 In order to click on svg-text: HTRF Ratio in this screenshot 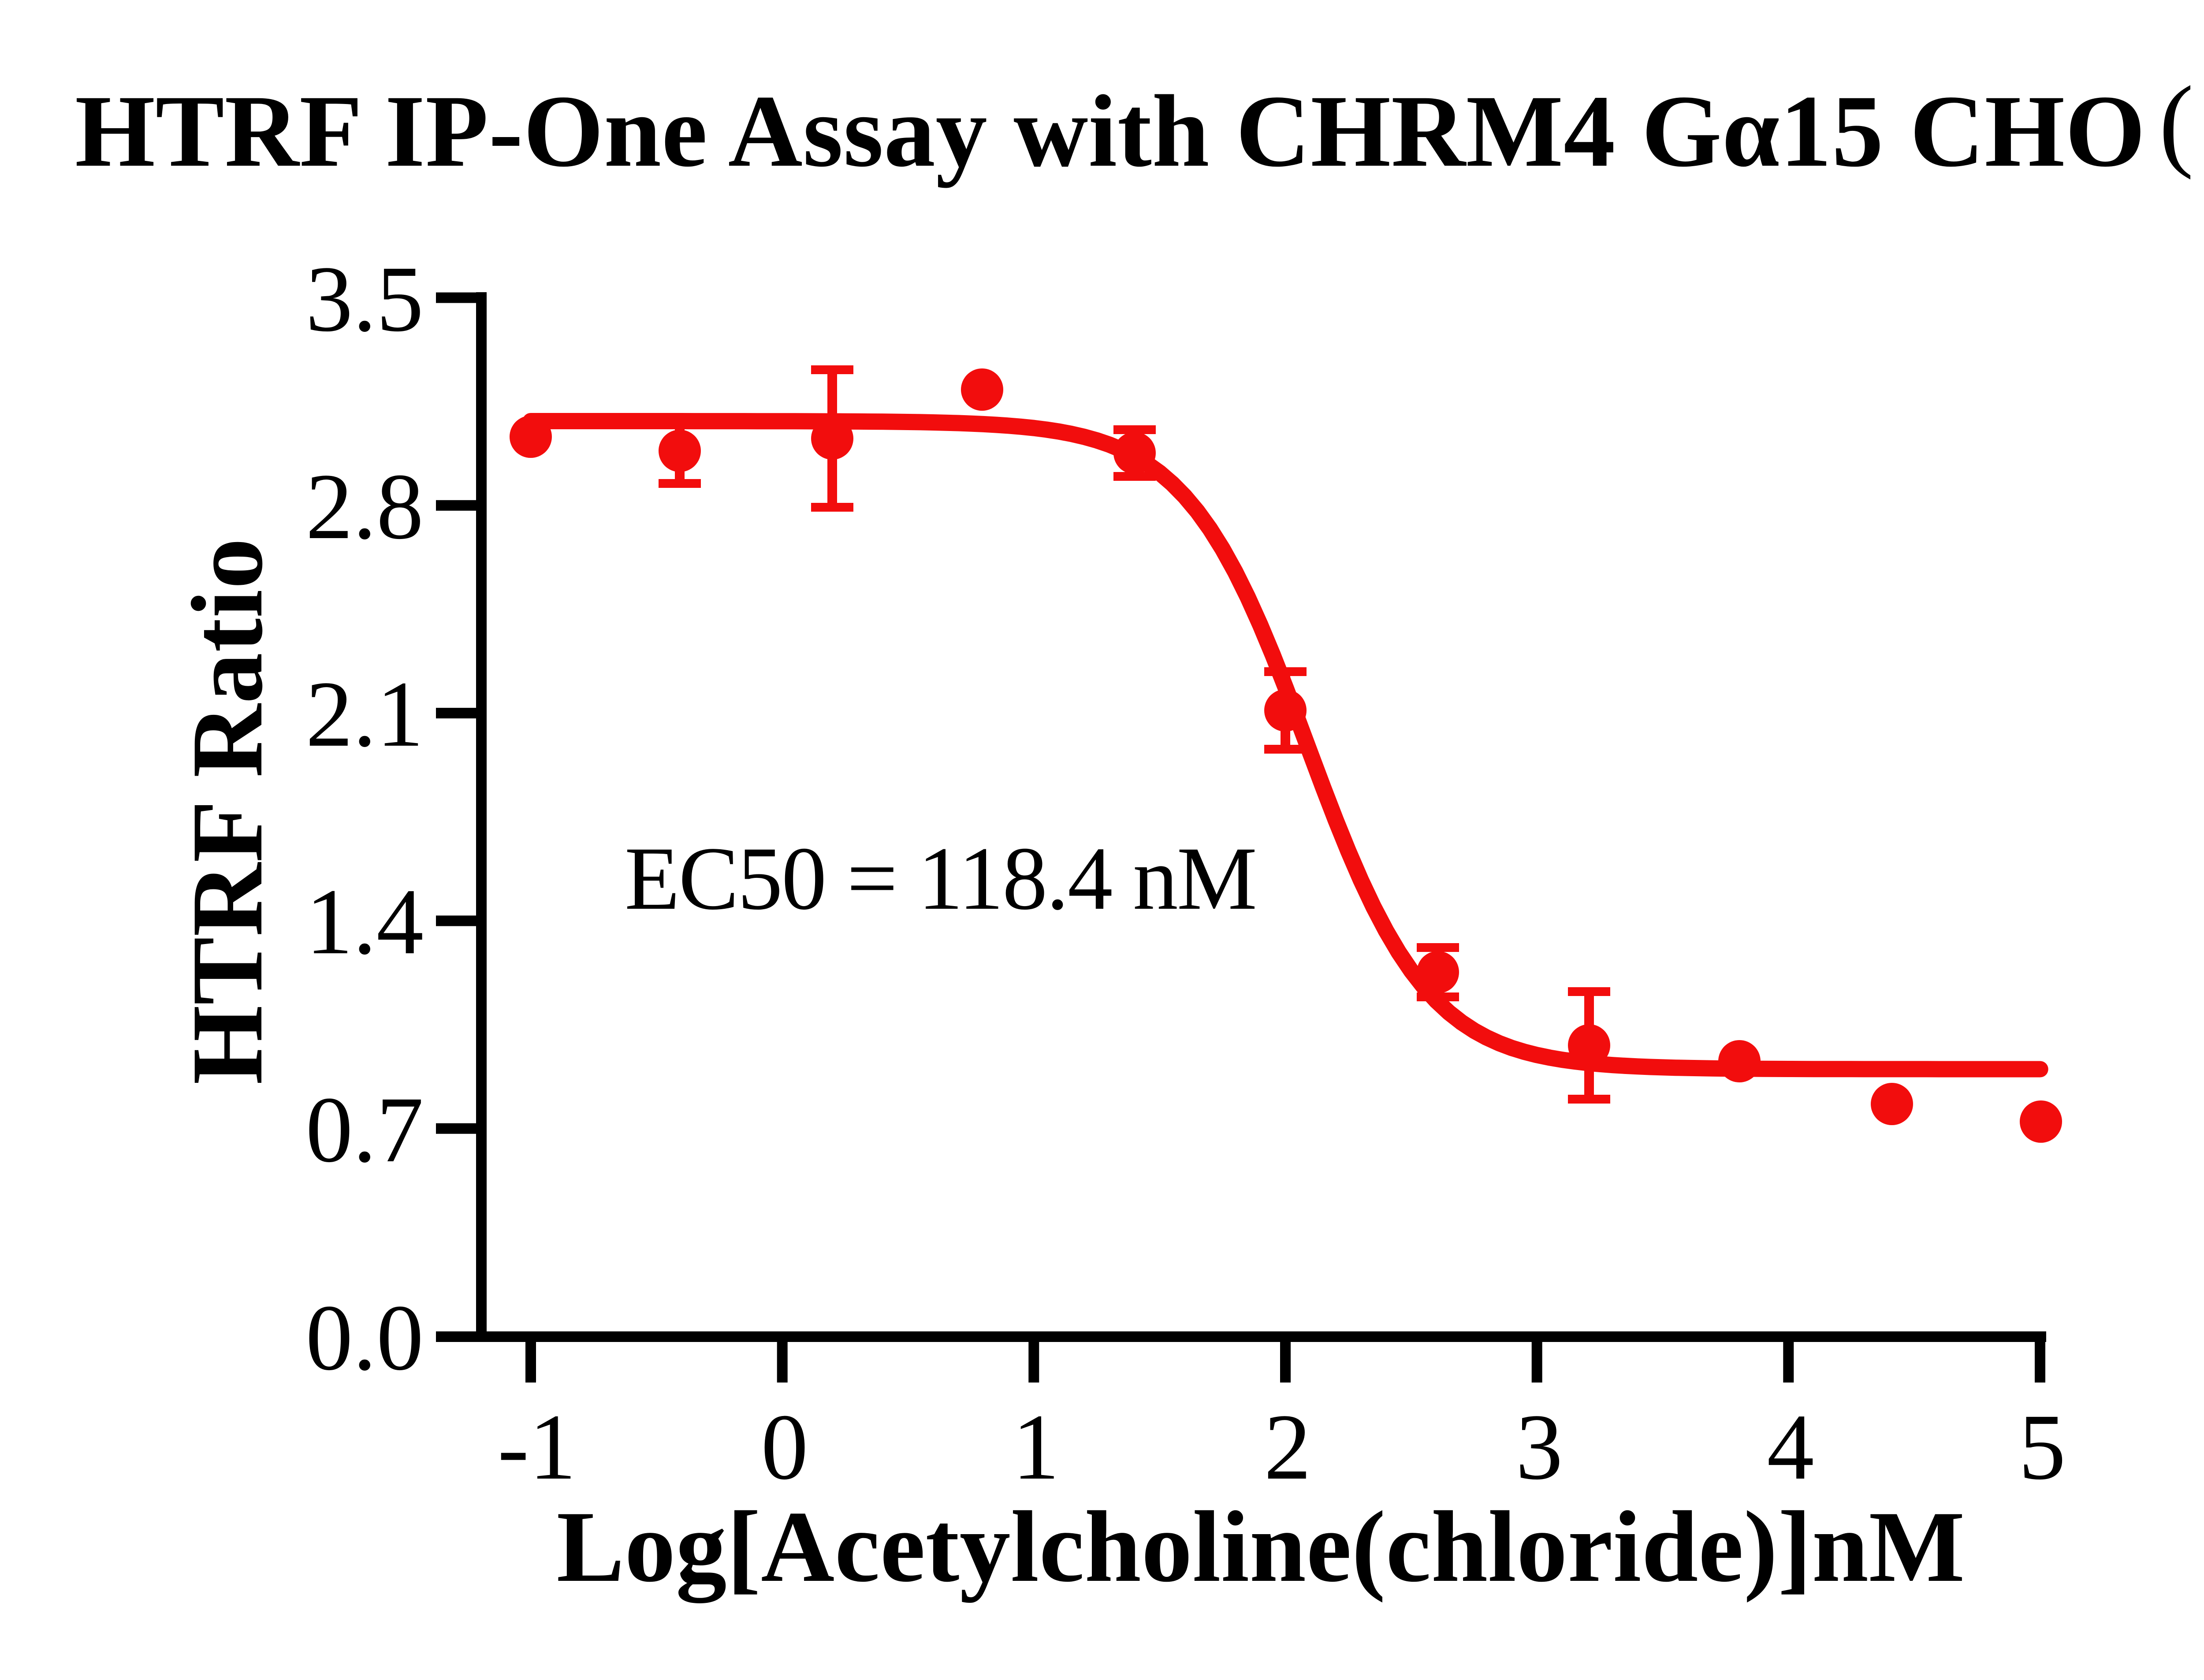, I will do `click(227, 811)`.